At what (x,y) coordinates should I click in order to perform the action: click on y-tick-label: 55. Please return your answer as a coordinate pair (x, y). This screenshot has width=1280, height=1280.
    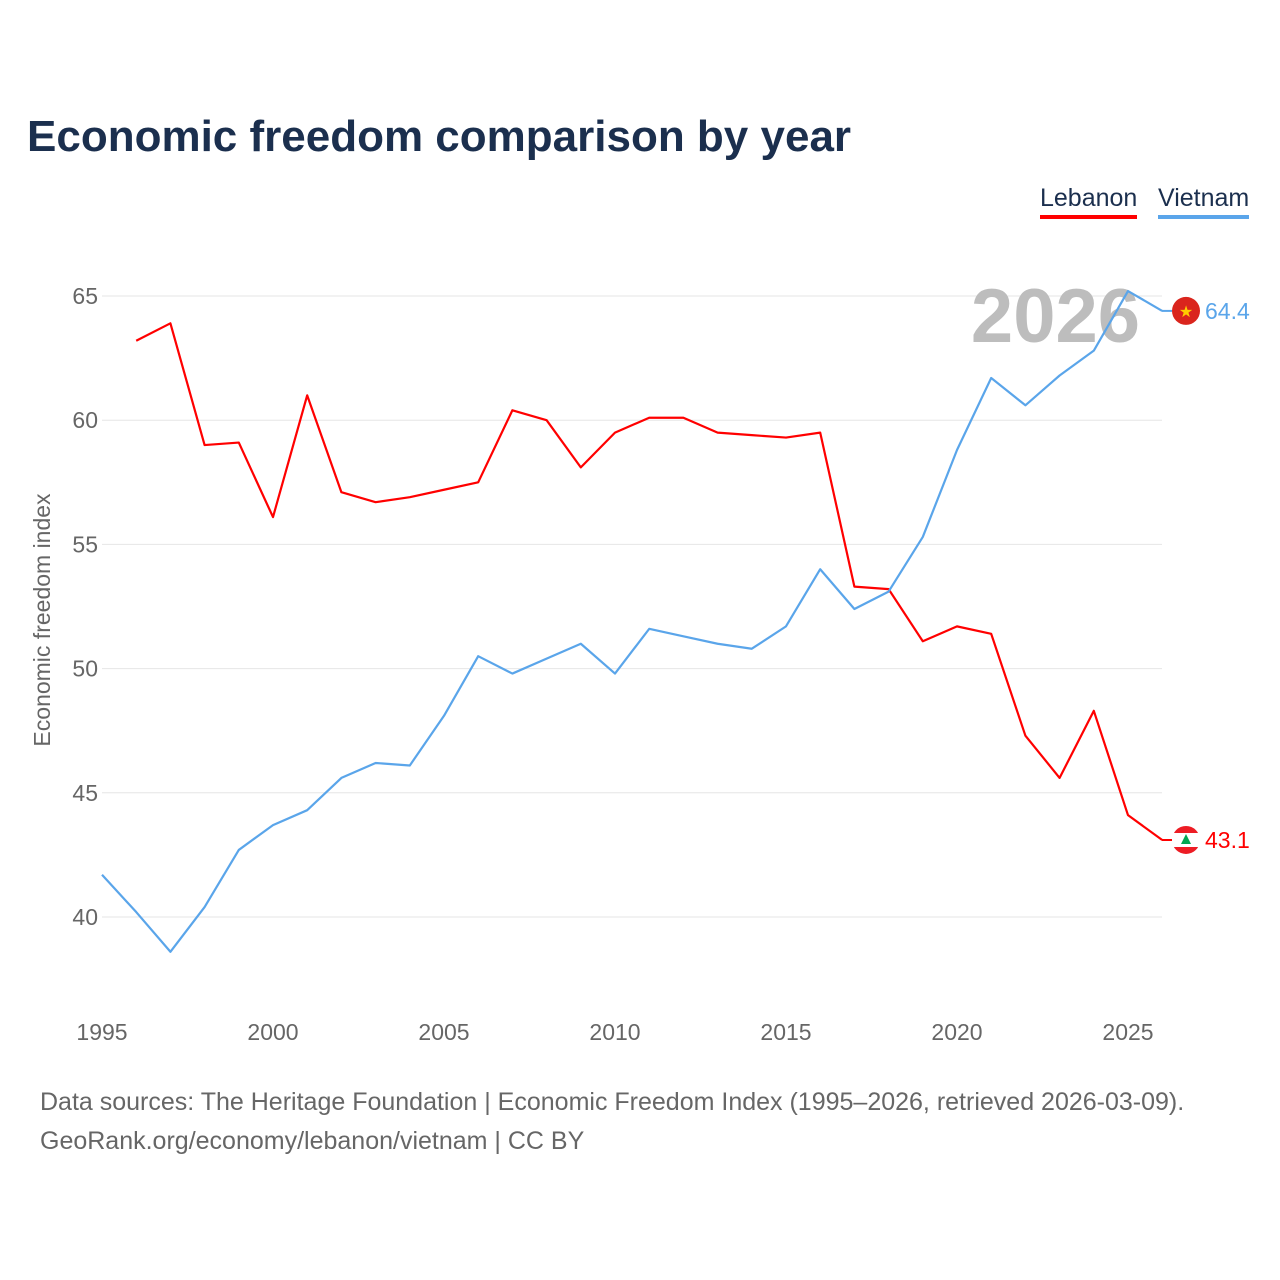
    Looking at the image, I should click on (85, 544).